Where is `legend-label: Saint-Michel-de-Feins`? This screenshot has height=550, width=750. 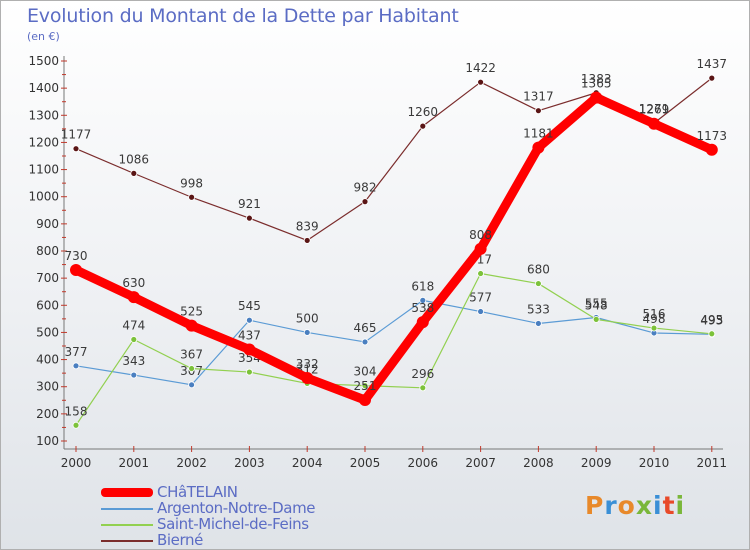 legend-label: Saint-Michel-de-Feins is located at coordinates (233, 524).